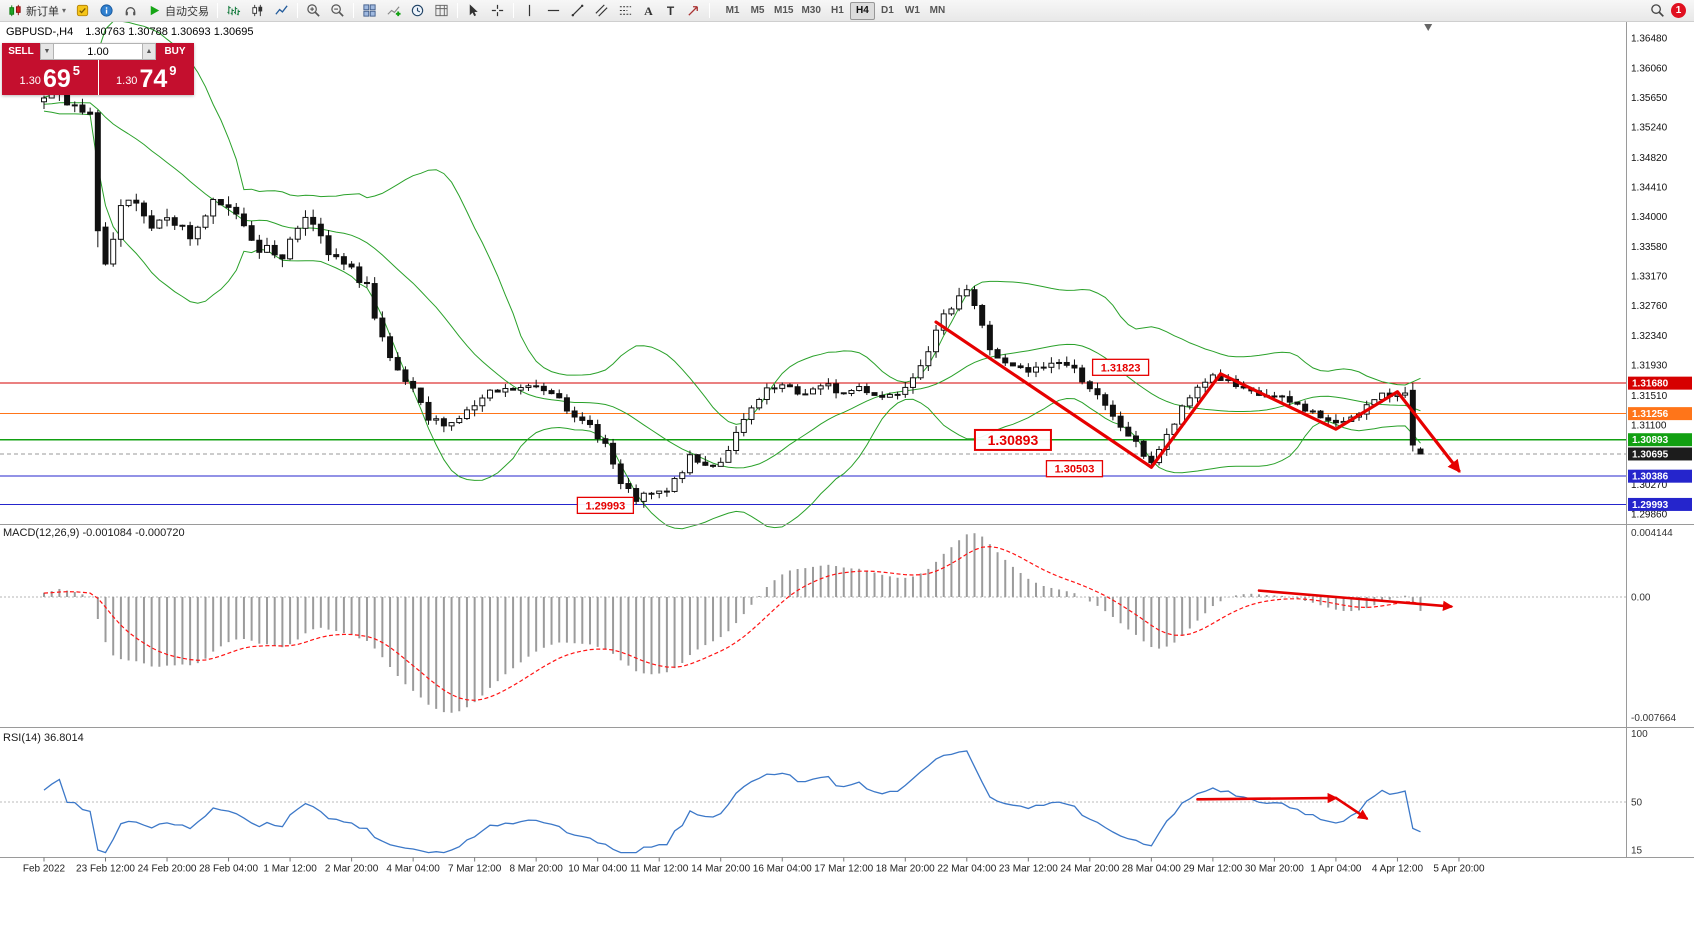 The width and height of the screenshot is (1694, 942). What do you see at coordinates (1639, 734) in the screenshot?
I see `svg-text: 100` at bounding box center [1639, 734].